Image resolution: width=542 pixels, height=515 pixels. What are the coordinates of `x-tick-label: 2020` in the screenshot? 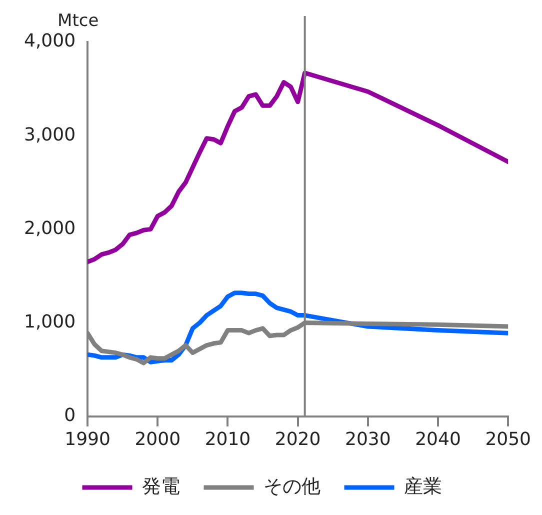 It's located at (297, 439).